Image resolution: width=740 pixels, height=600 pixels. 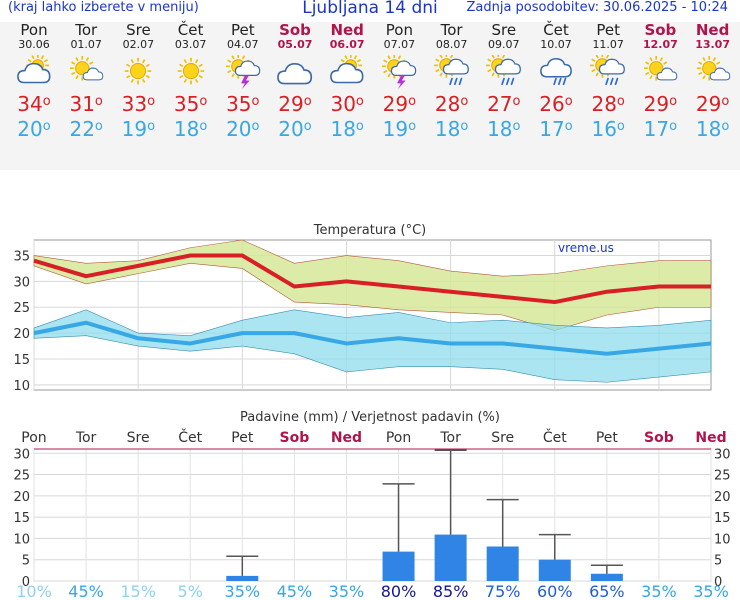 I want to click on precipitation-chart-title: Padavine (mm) / Verjetnost padavin (%), so click(x=370, y=417).